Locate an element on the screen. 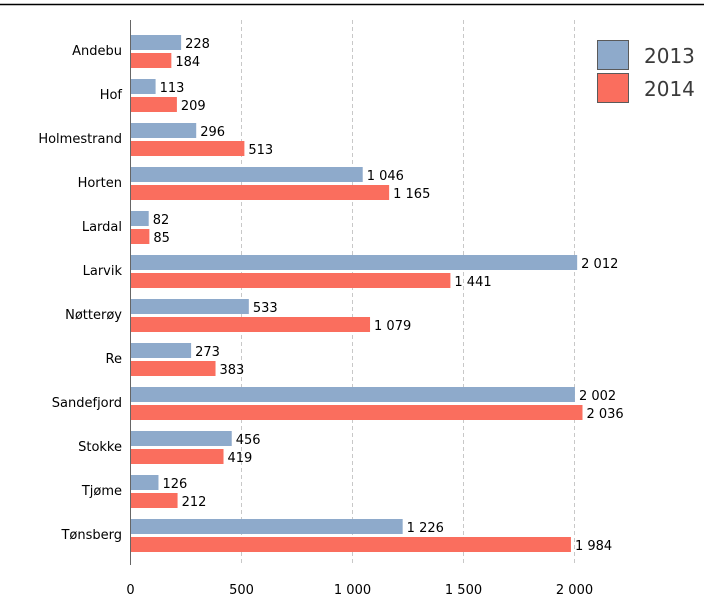  legend-swatch-2014 is located at coordinates (613, 88).